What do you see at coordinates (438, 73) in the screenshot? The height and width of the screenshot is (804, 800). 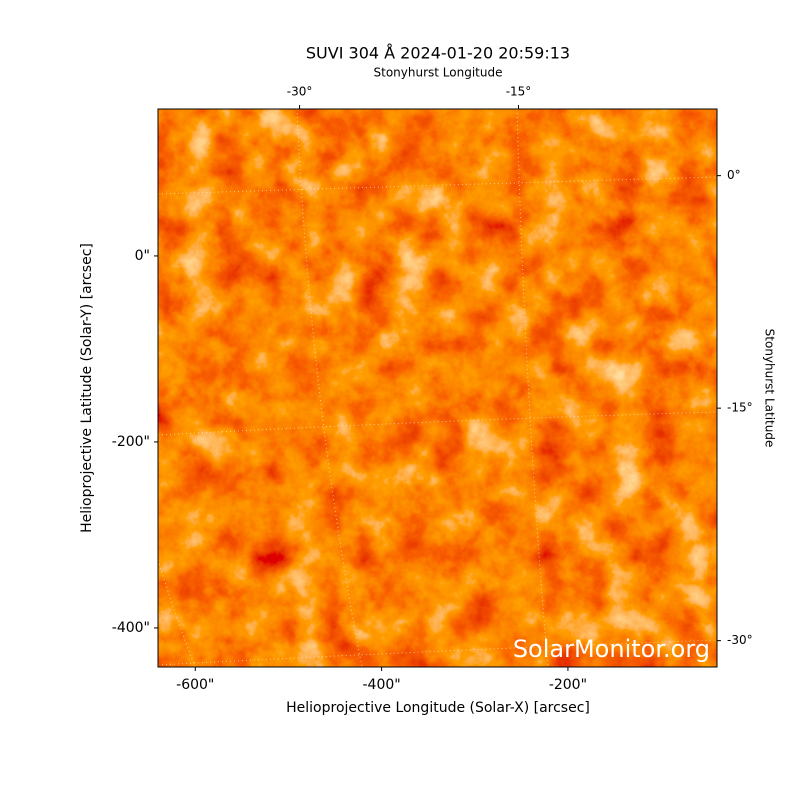 I see `x2-axis-label: Stonyhurst Longitude` at bounding box center [438, 73].